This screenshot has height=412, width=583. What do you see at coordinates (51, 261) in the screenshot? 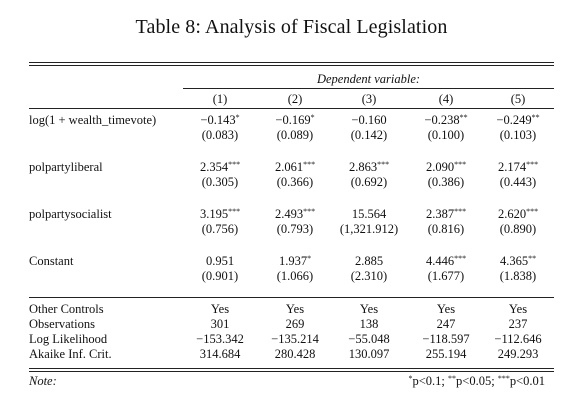
I see `variable-label: Constant` at bounding box center [51, 261].